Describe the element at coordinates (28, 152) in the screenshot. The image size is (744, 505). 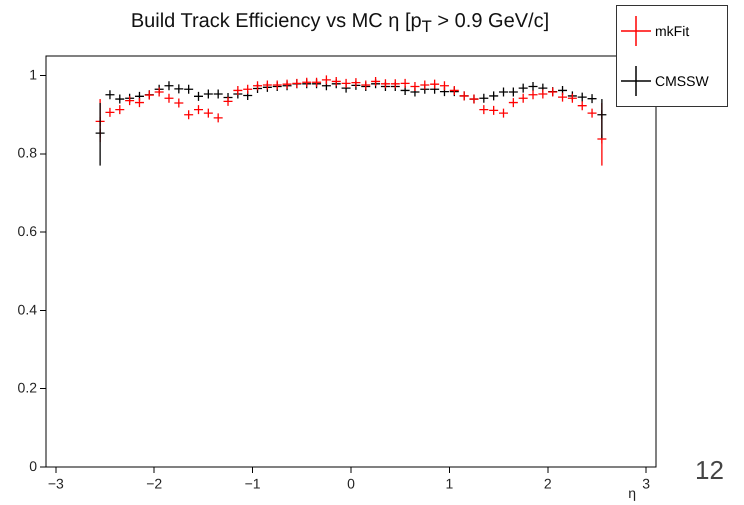
I see `y-tick-label: 0.8` at that location.